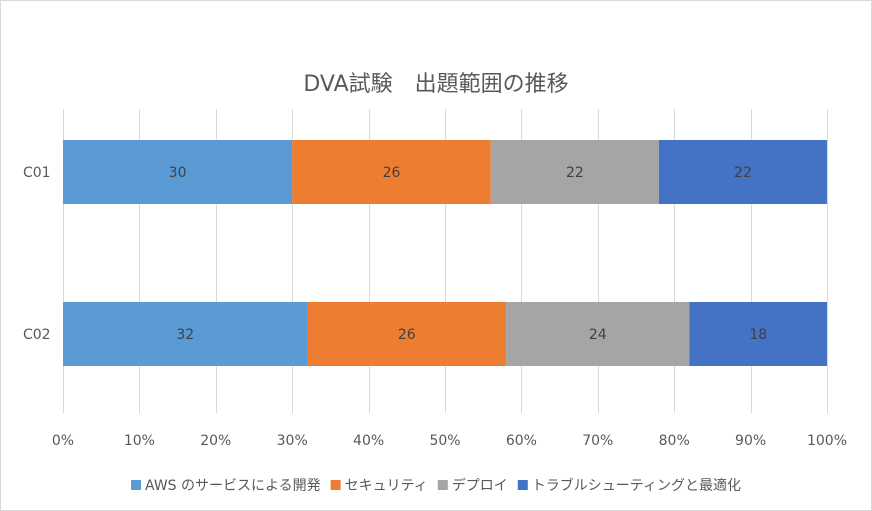  I want to click on x-tick-label: 80%, so click(674, 441).